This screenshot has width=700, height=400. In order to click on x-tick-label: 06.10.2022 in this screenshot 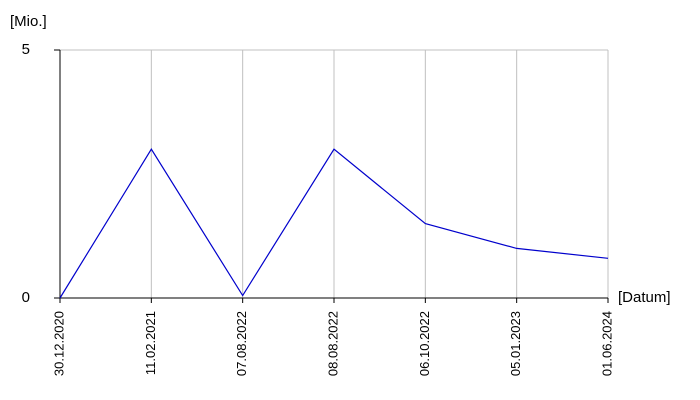, I will do `click(424, 343)`.